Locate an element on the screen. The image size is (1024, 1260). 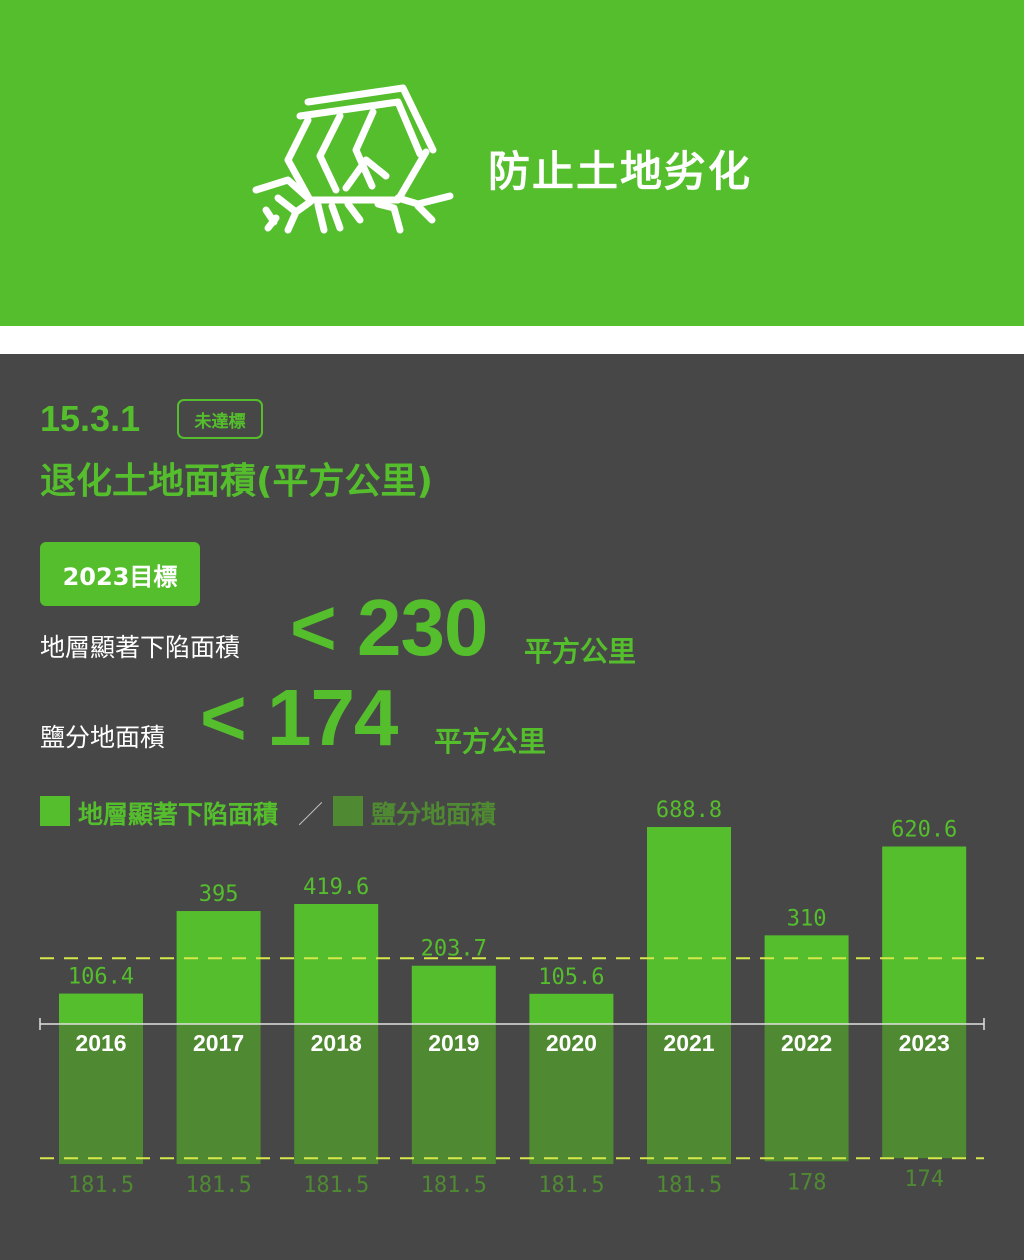
data-label-salinity: 174 is located at coordinates (924, 1179).